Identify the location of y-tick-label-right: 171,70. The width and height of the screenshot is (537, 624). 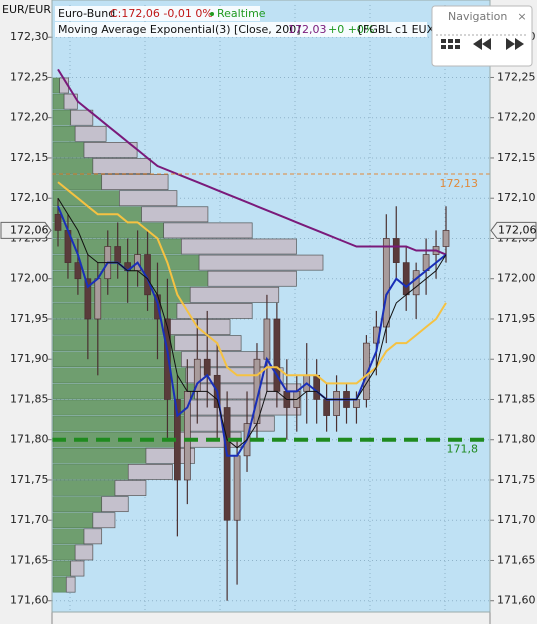
(516, 519).